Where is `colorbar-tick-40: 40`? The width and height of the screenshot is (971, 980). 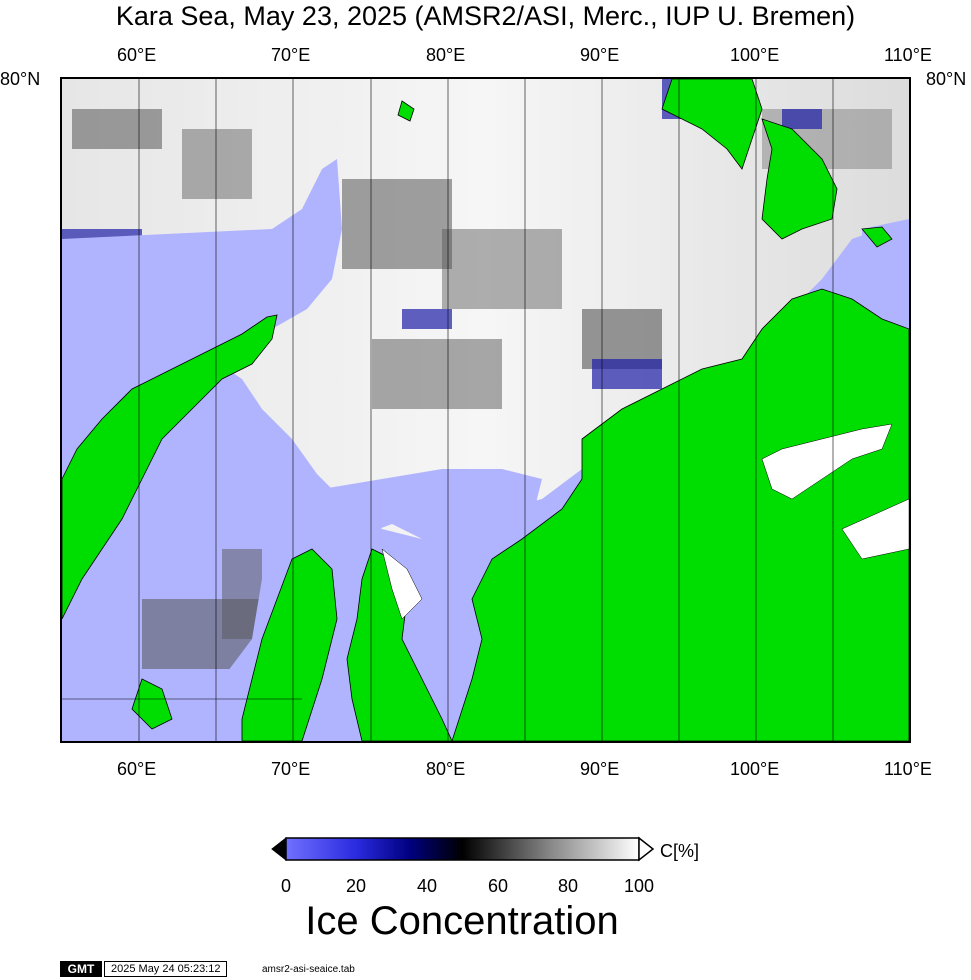
colorbar-tick-40: 40 is located at coordinates (427, 886).